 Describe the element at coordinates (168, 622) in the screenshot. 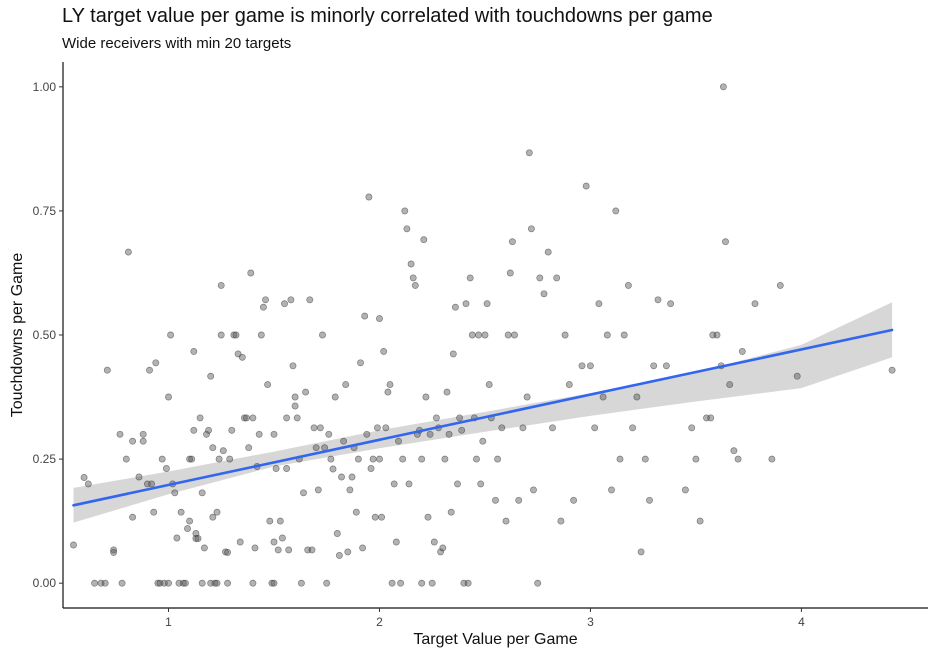

I see `x-tick-label: 1` at that location.